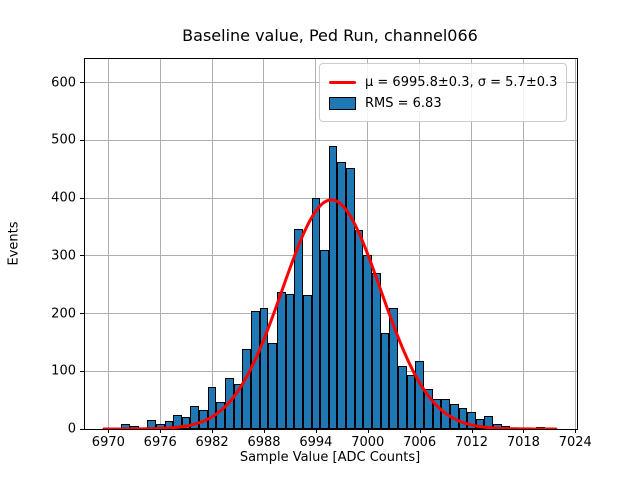 The image size is (640, 480). I want to click on y-tick-label: 100, so click(63, 371).